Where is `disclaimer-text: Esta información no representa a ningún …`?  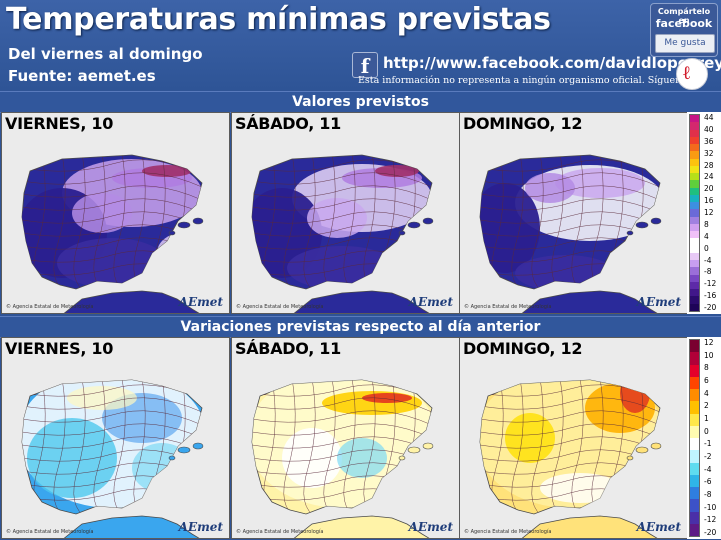
disclaimer-text: Esta información no representa a ningún … is located at coordinates (531, 80).